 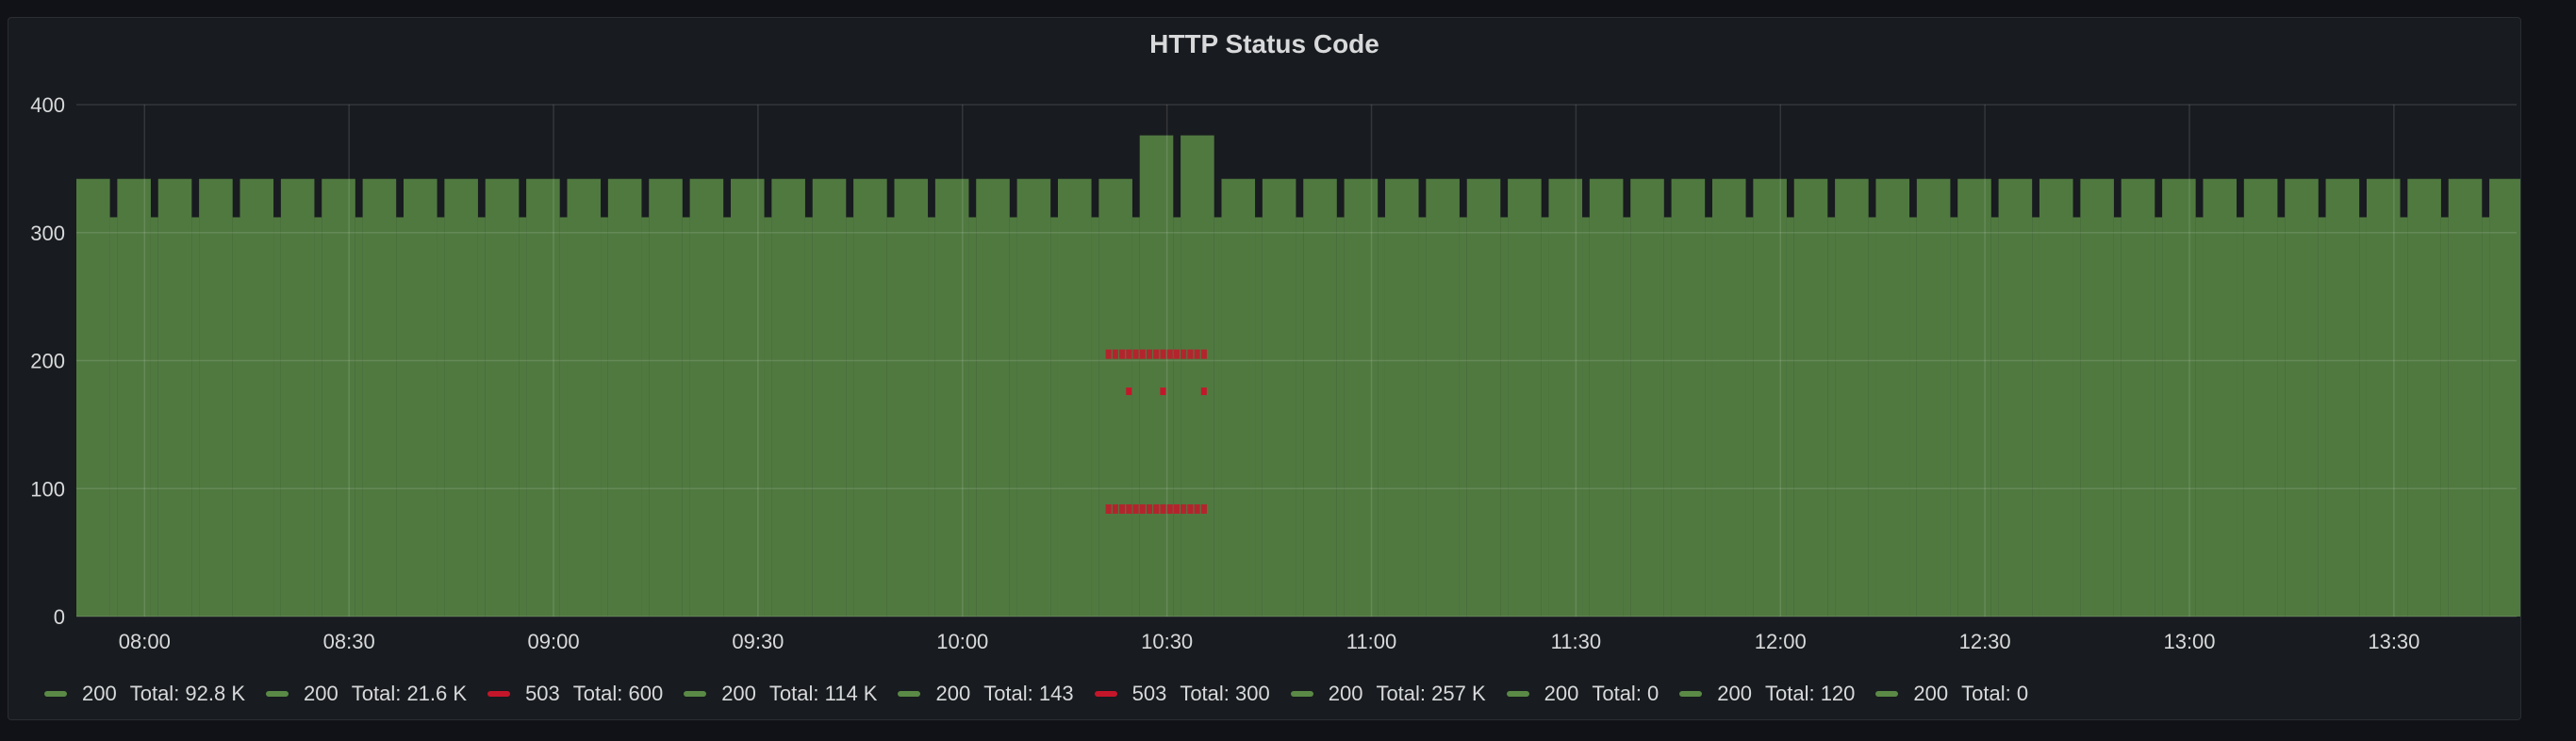 I want to click on legend-item: 503 Total: 600, so click(x=575, y=694).